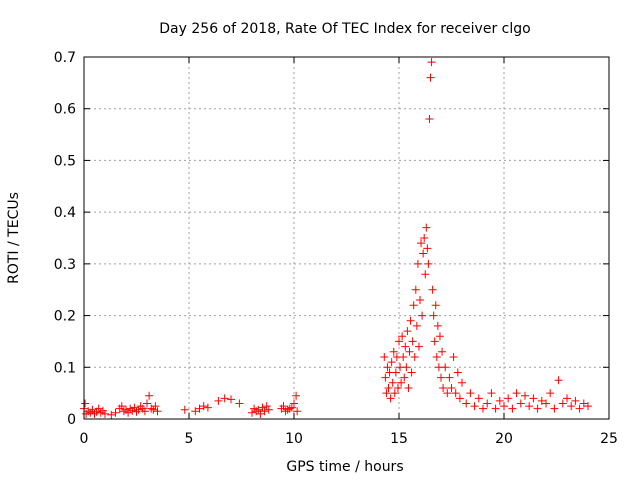 The width and height of the screenshot is (640, 480). I want to click on y-tick-label: 0.5, so click(65, 161).